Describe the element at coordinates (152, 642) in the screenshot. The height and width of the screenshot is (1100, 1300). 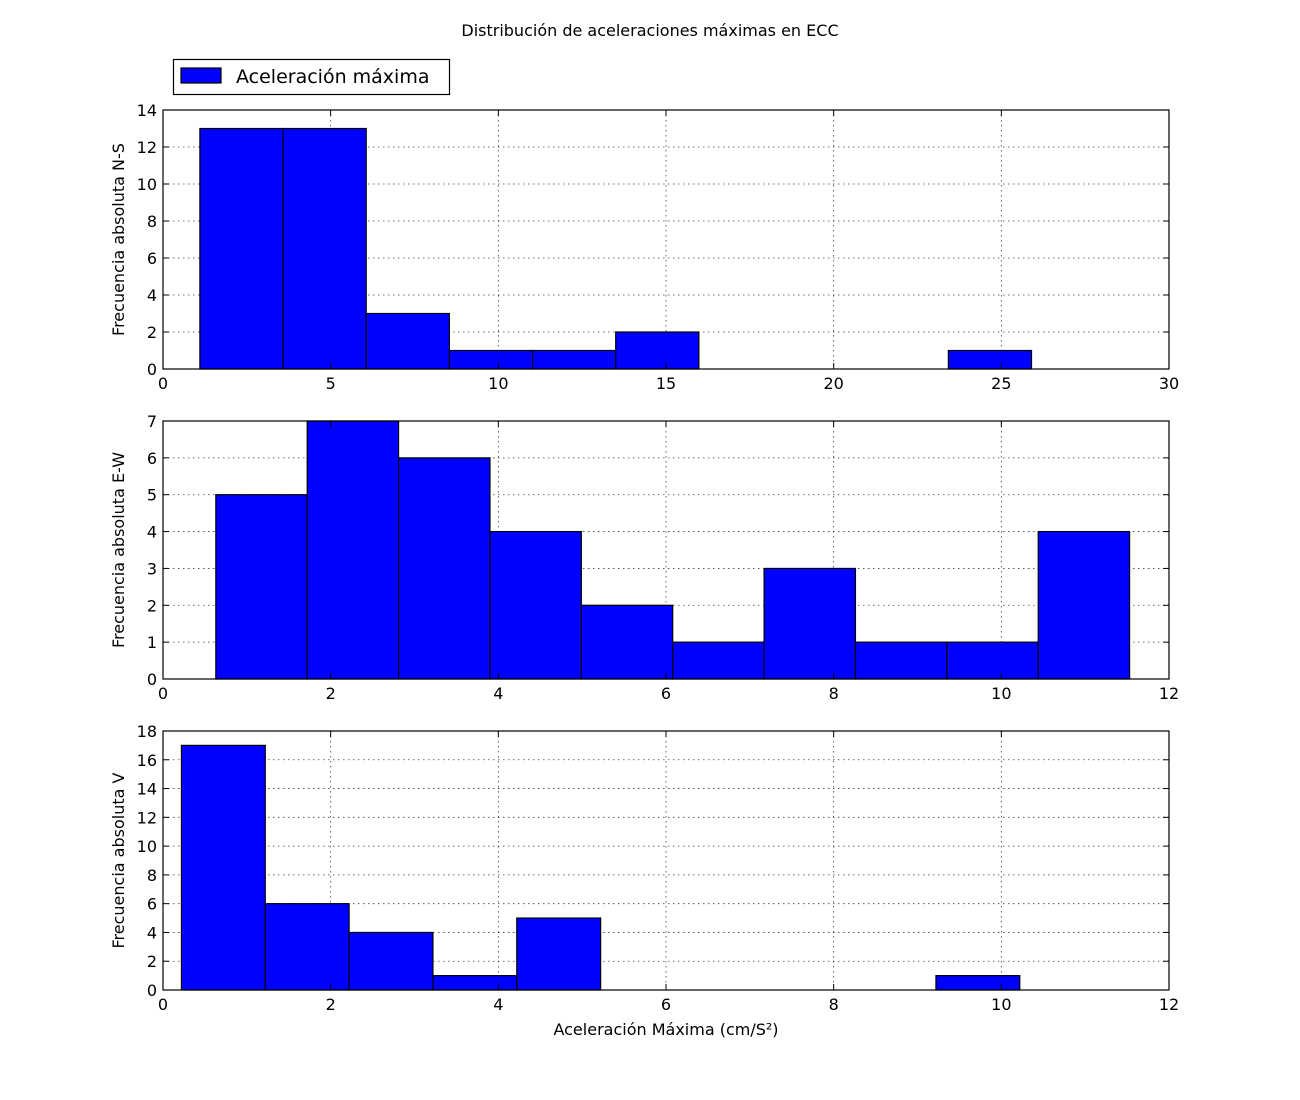
I see `y-tick-label: 1` at that location.